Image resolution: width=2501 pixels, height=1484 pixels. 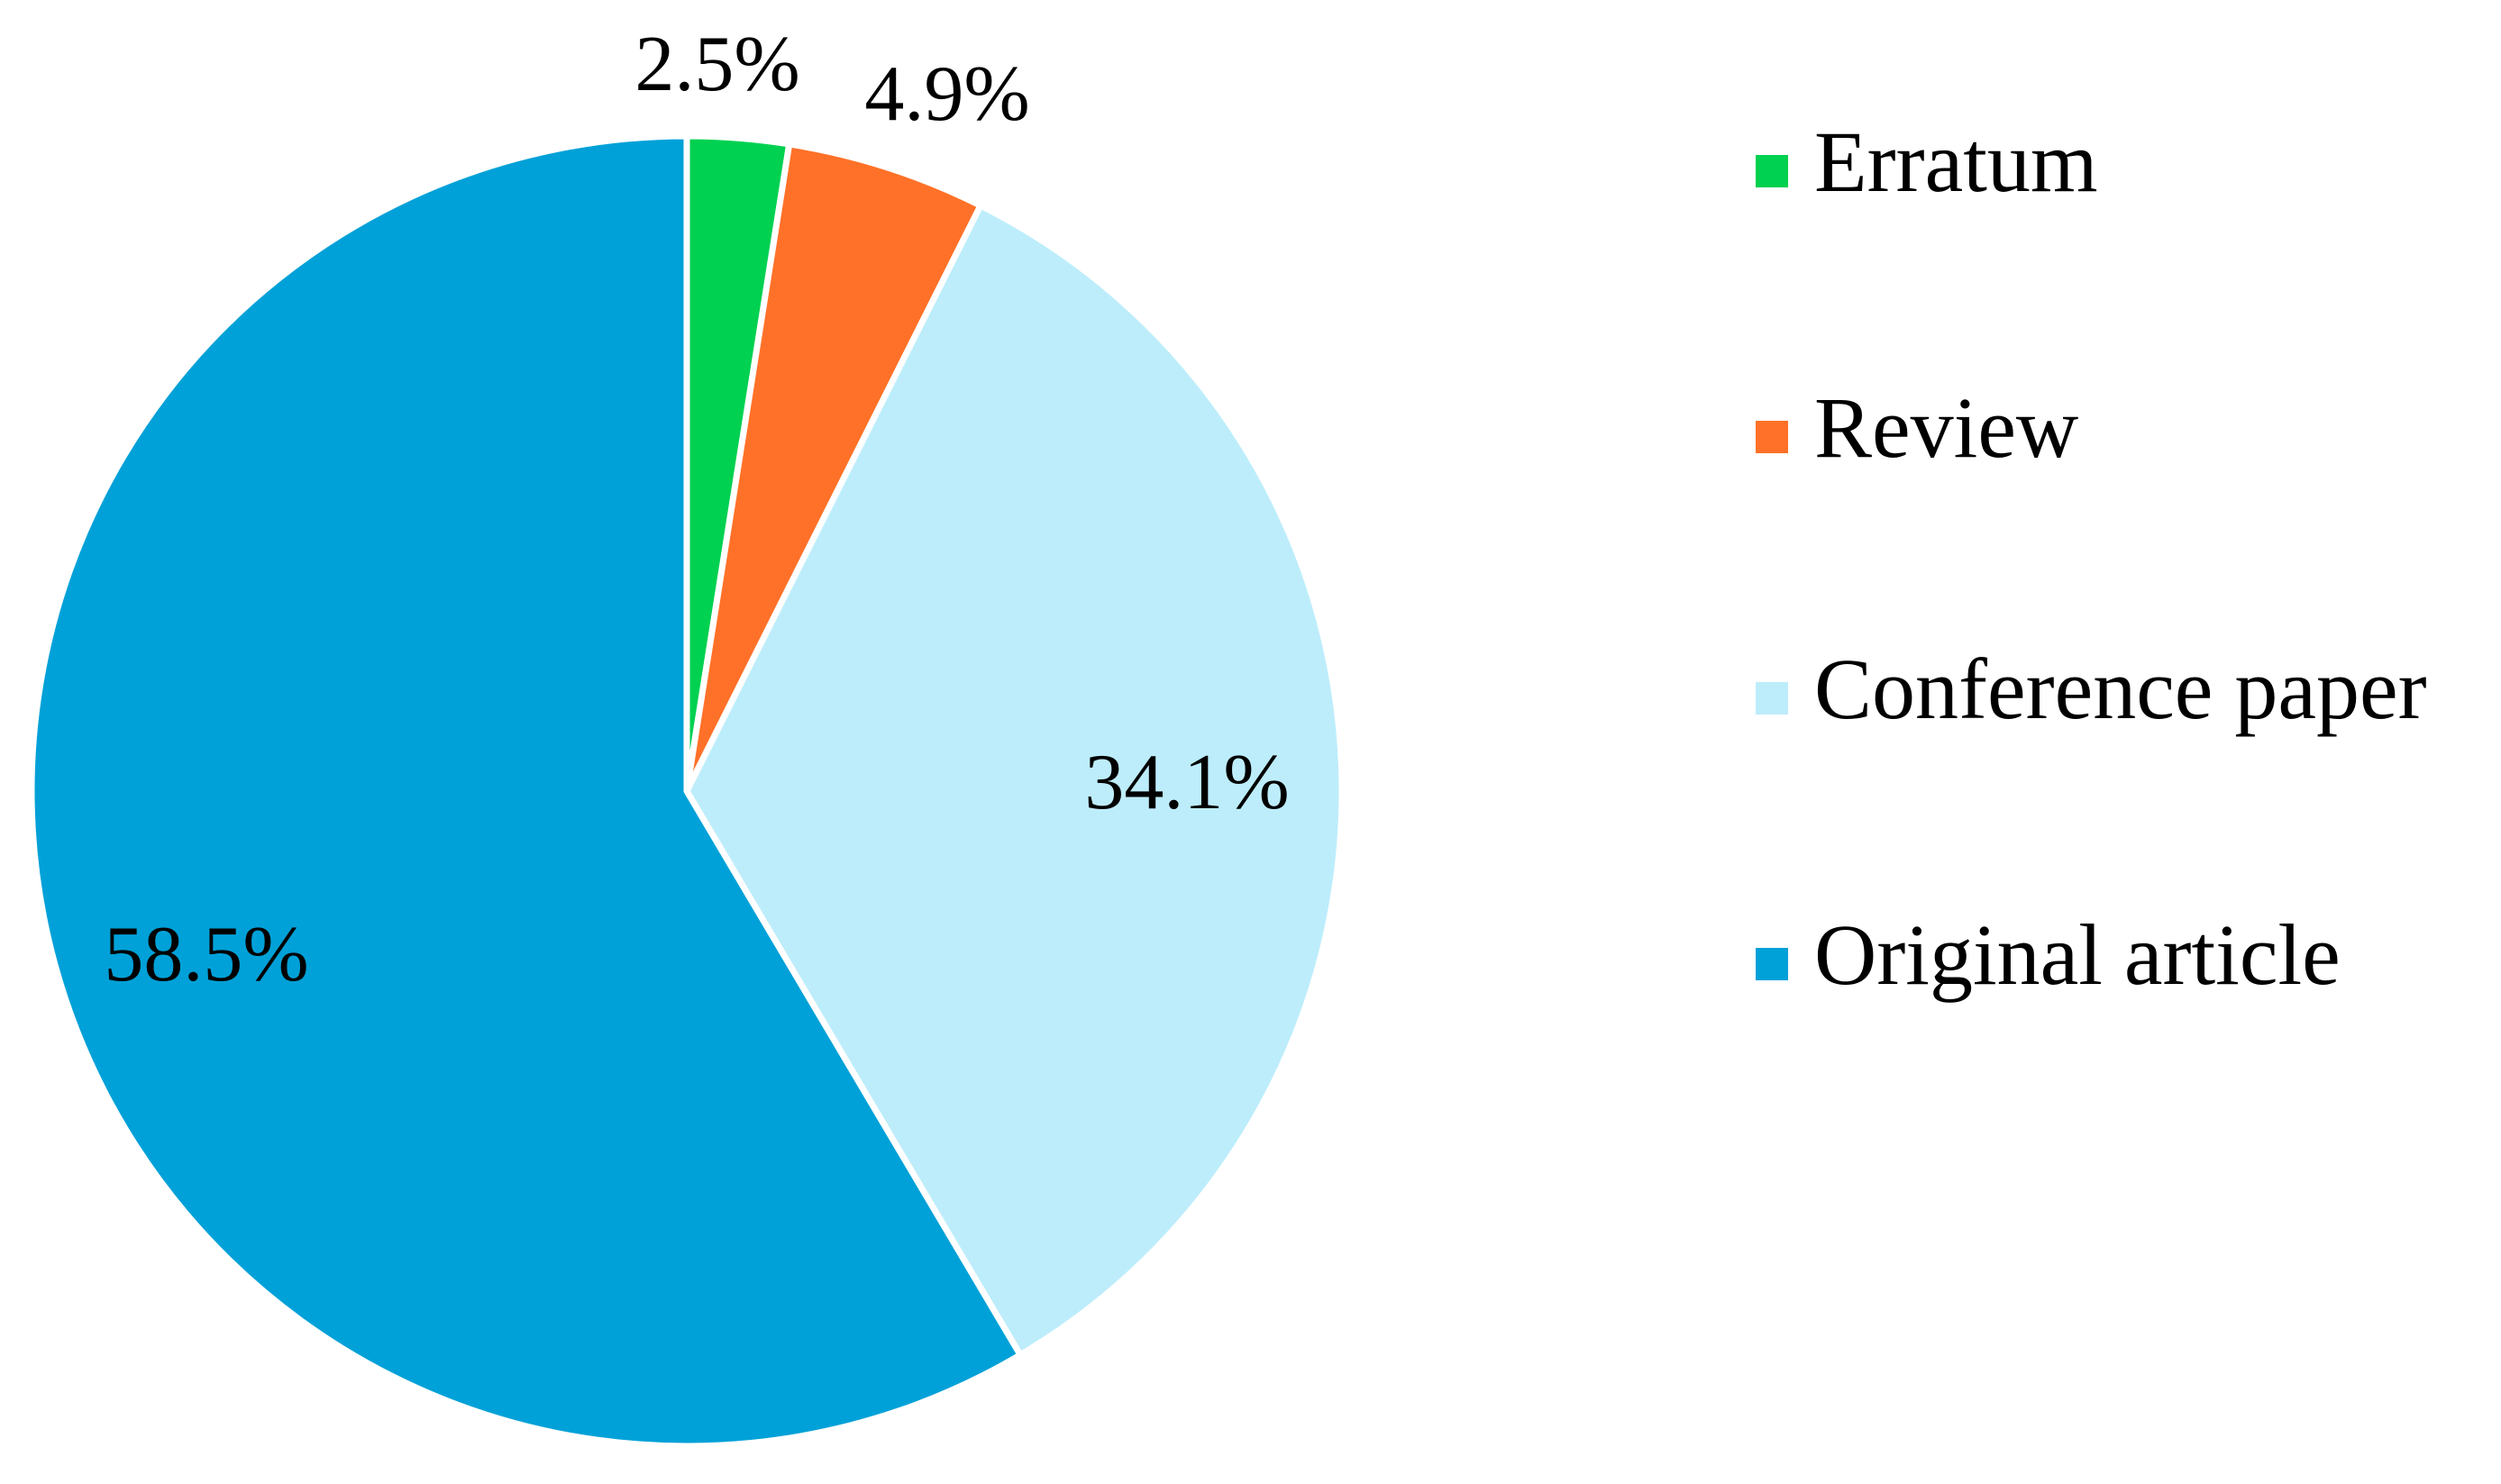 I want to click on legend-marker-erratum, so click(x=1772, y=171).